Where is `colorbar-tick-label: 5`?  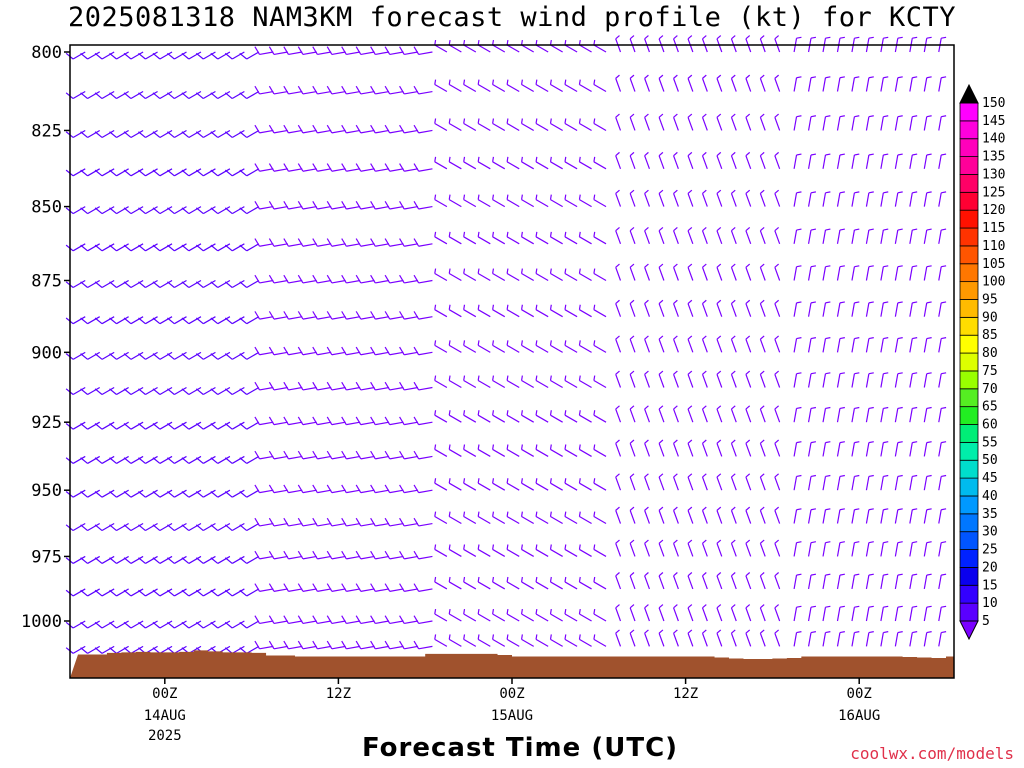
colorbar-tick-label: 5 is located at coordinates (986, 621).